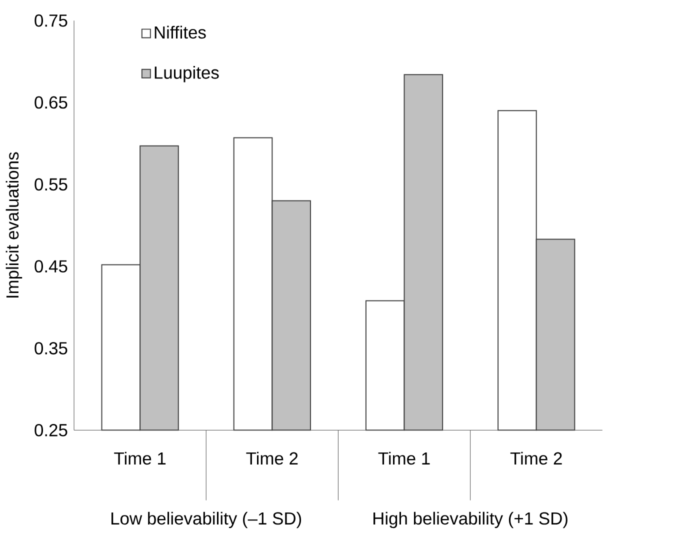  I want to click on y-tick-label: 0.55, so click(51, 184).